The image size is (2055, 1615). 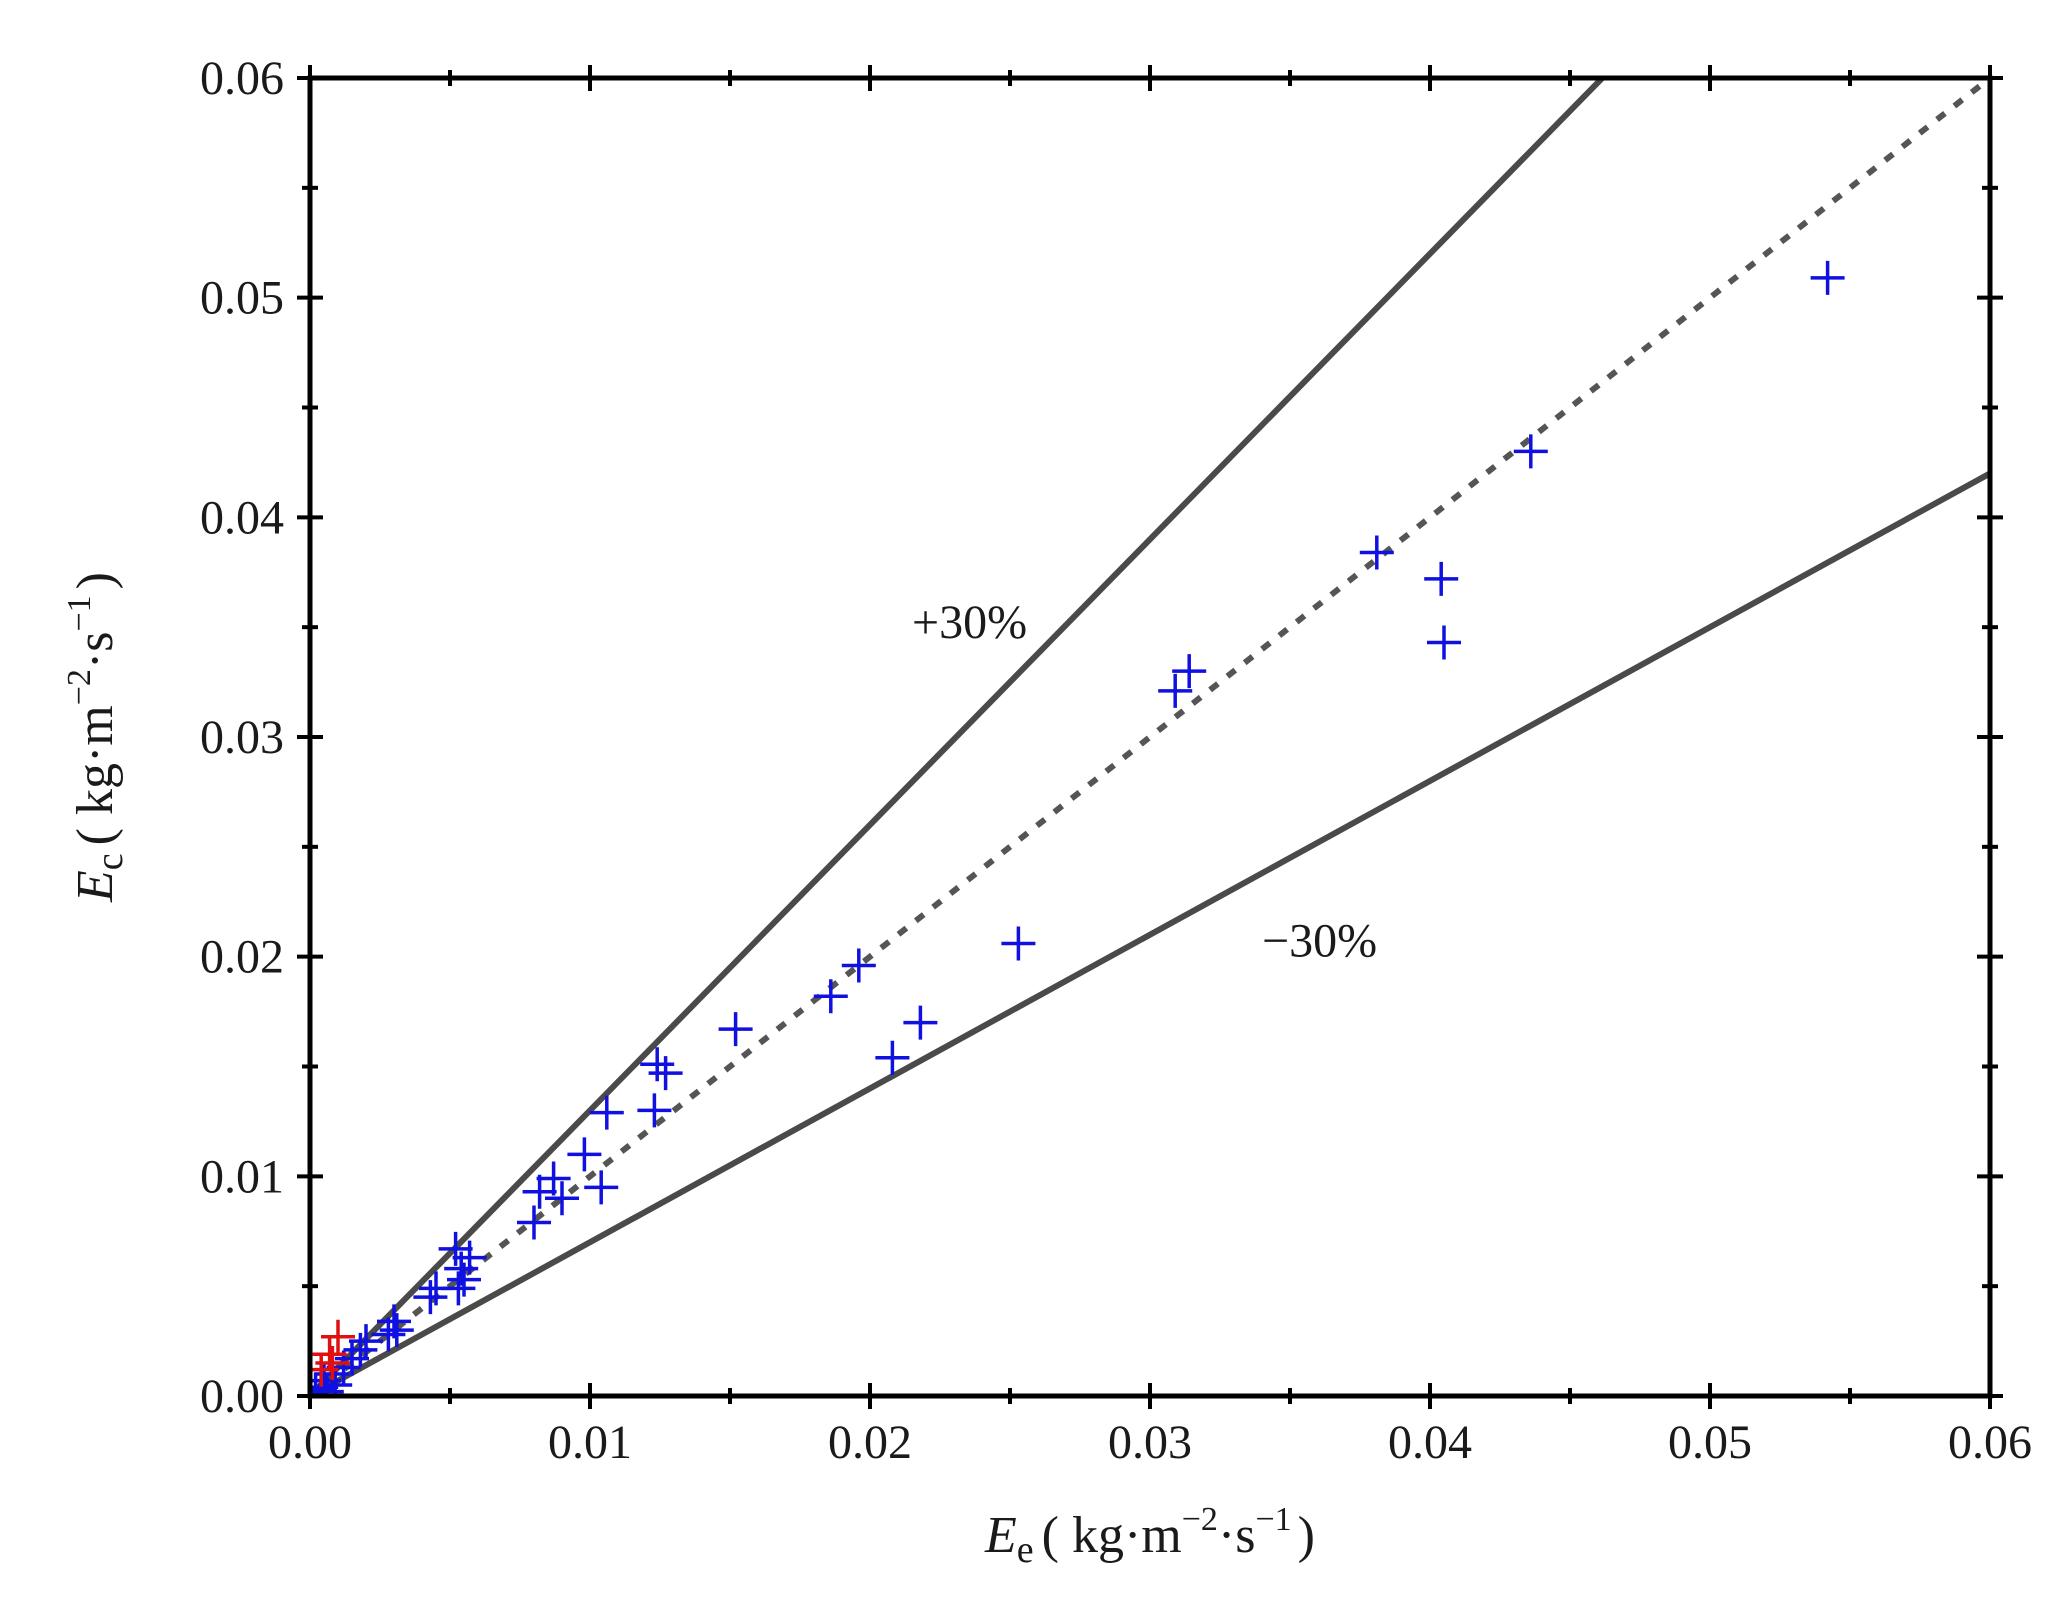 I want to click on x-tick-label: 0.05, so click(x=1710, y=1442).